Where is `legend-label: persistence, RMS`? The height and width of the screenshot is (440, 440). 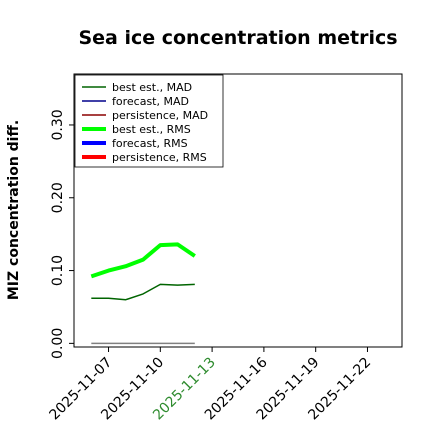 legend-label: persistence, RMS is located at coordinates (159, 157).